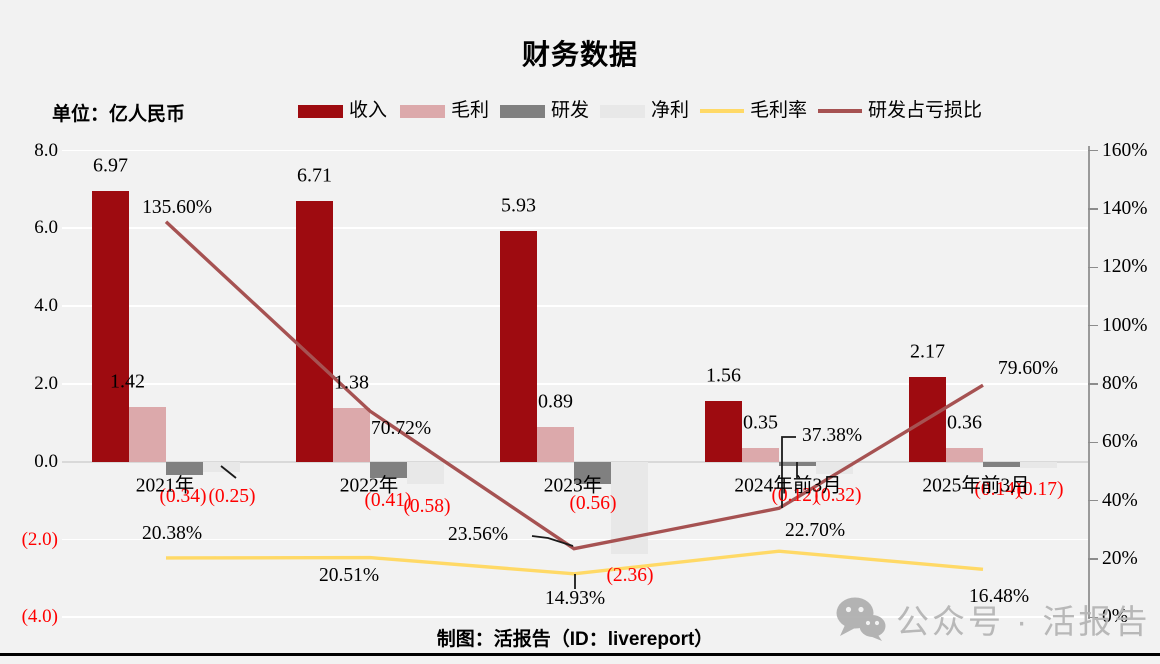 The height and width of the screenshot is (664, 1160). Describe the element at coordinates (815, 530) in the screenshot. I see `line-label-gross_margin-3: 22.70%` at that location.